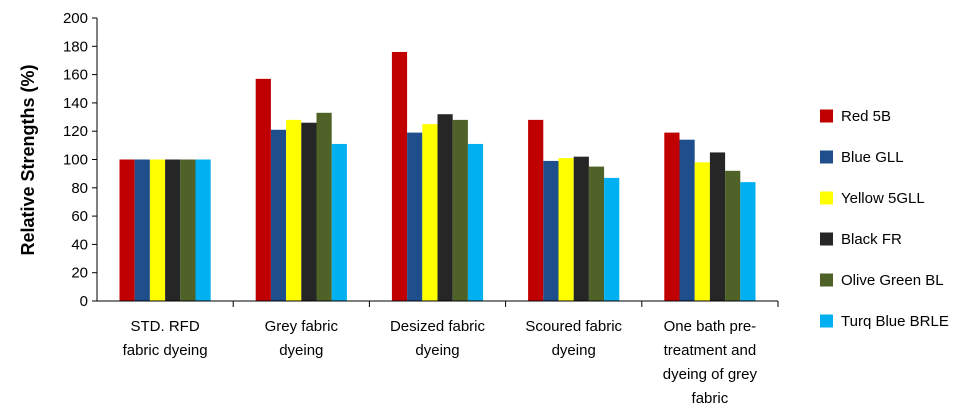 The image size is (971, 414). Describe the element at coordinates (75, 46) in the screenshot. I see `y-tick-label: 180` at that location.